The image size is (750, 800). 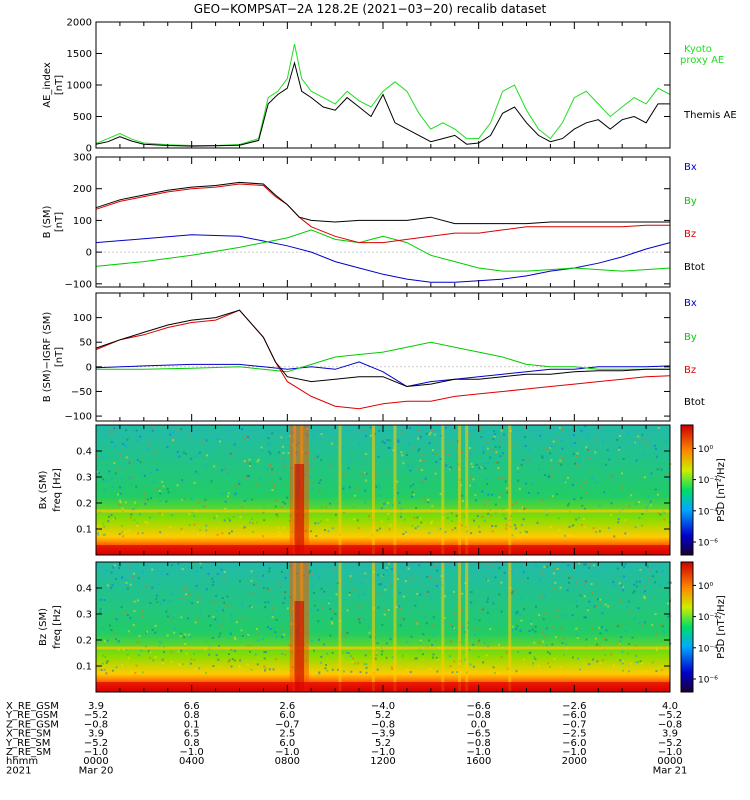 What do you see at coordinates (479, 734) in the screenshot?
I see `ephemeris-value: −6.5` at bounding box center [479, 734].